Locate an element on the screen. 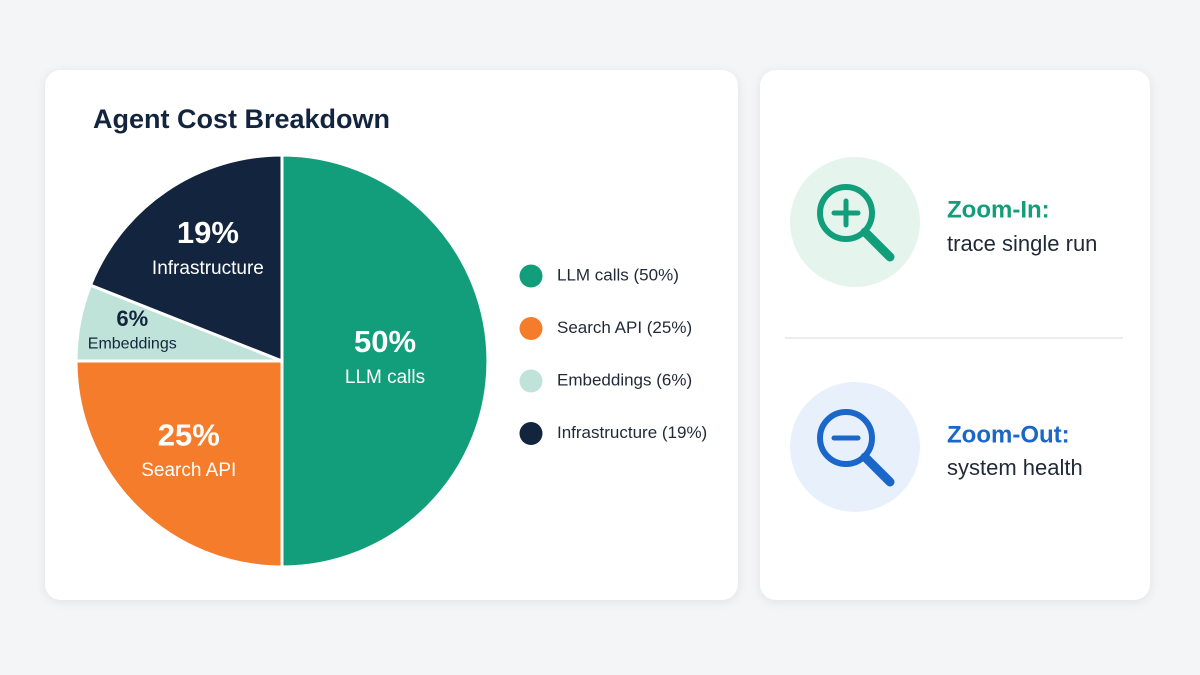  slice-value-label: 6% is located at coordinates (132, 318).